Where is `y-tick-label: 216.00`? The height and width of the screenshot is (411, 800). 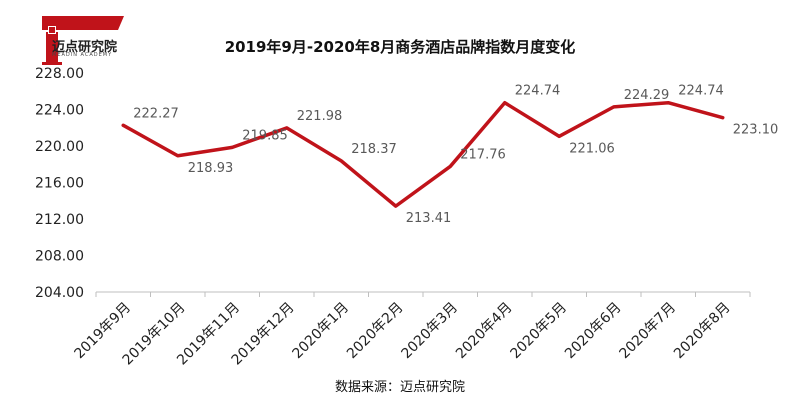 y-tick-label: 216.00 is located at coordinates (59, 184).